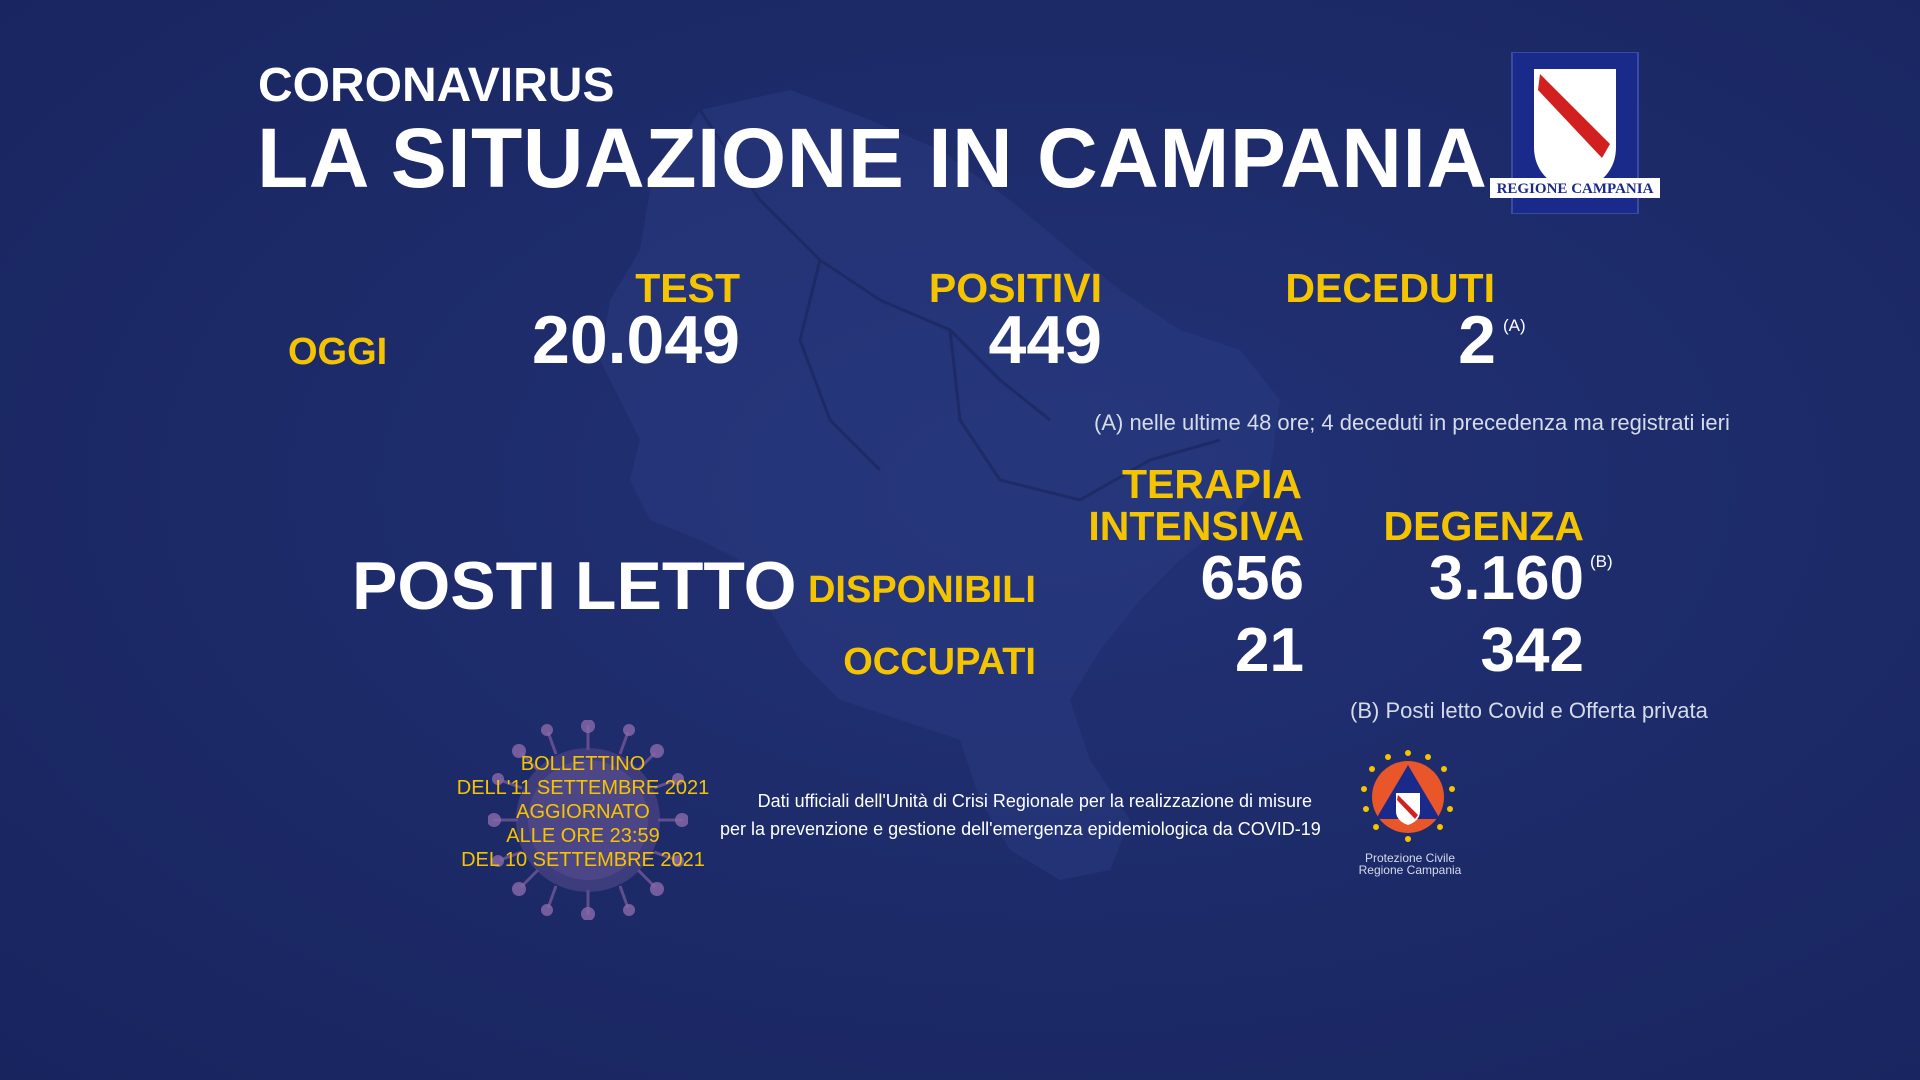 Image resolution: width=1920 pixels, height=1080 pixels. Describe the element at coordinates (1410, 870) in the screenshot. I see `protezione-civile-line2: Regione Campania` at that location.